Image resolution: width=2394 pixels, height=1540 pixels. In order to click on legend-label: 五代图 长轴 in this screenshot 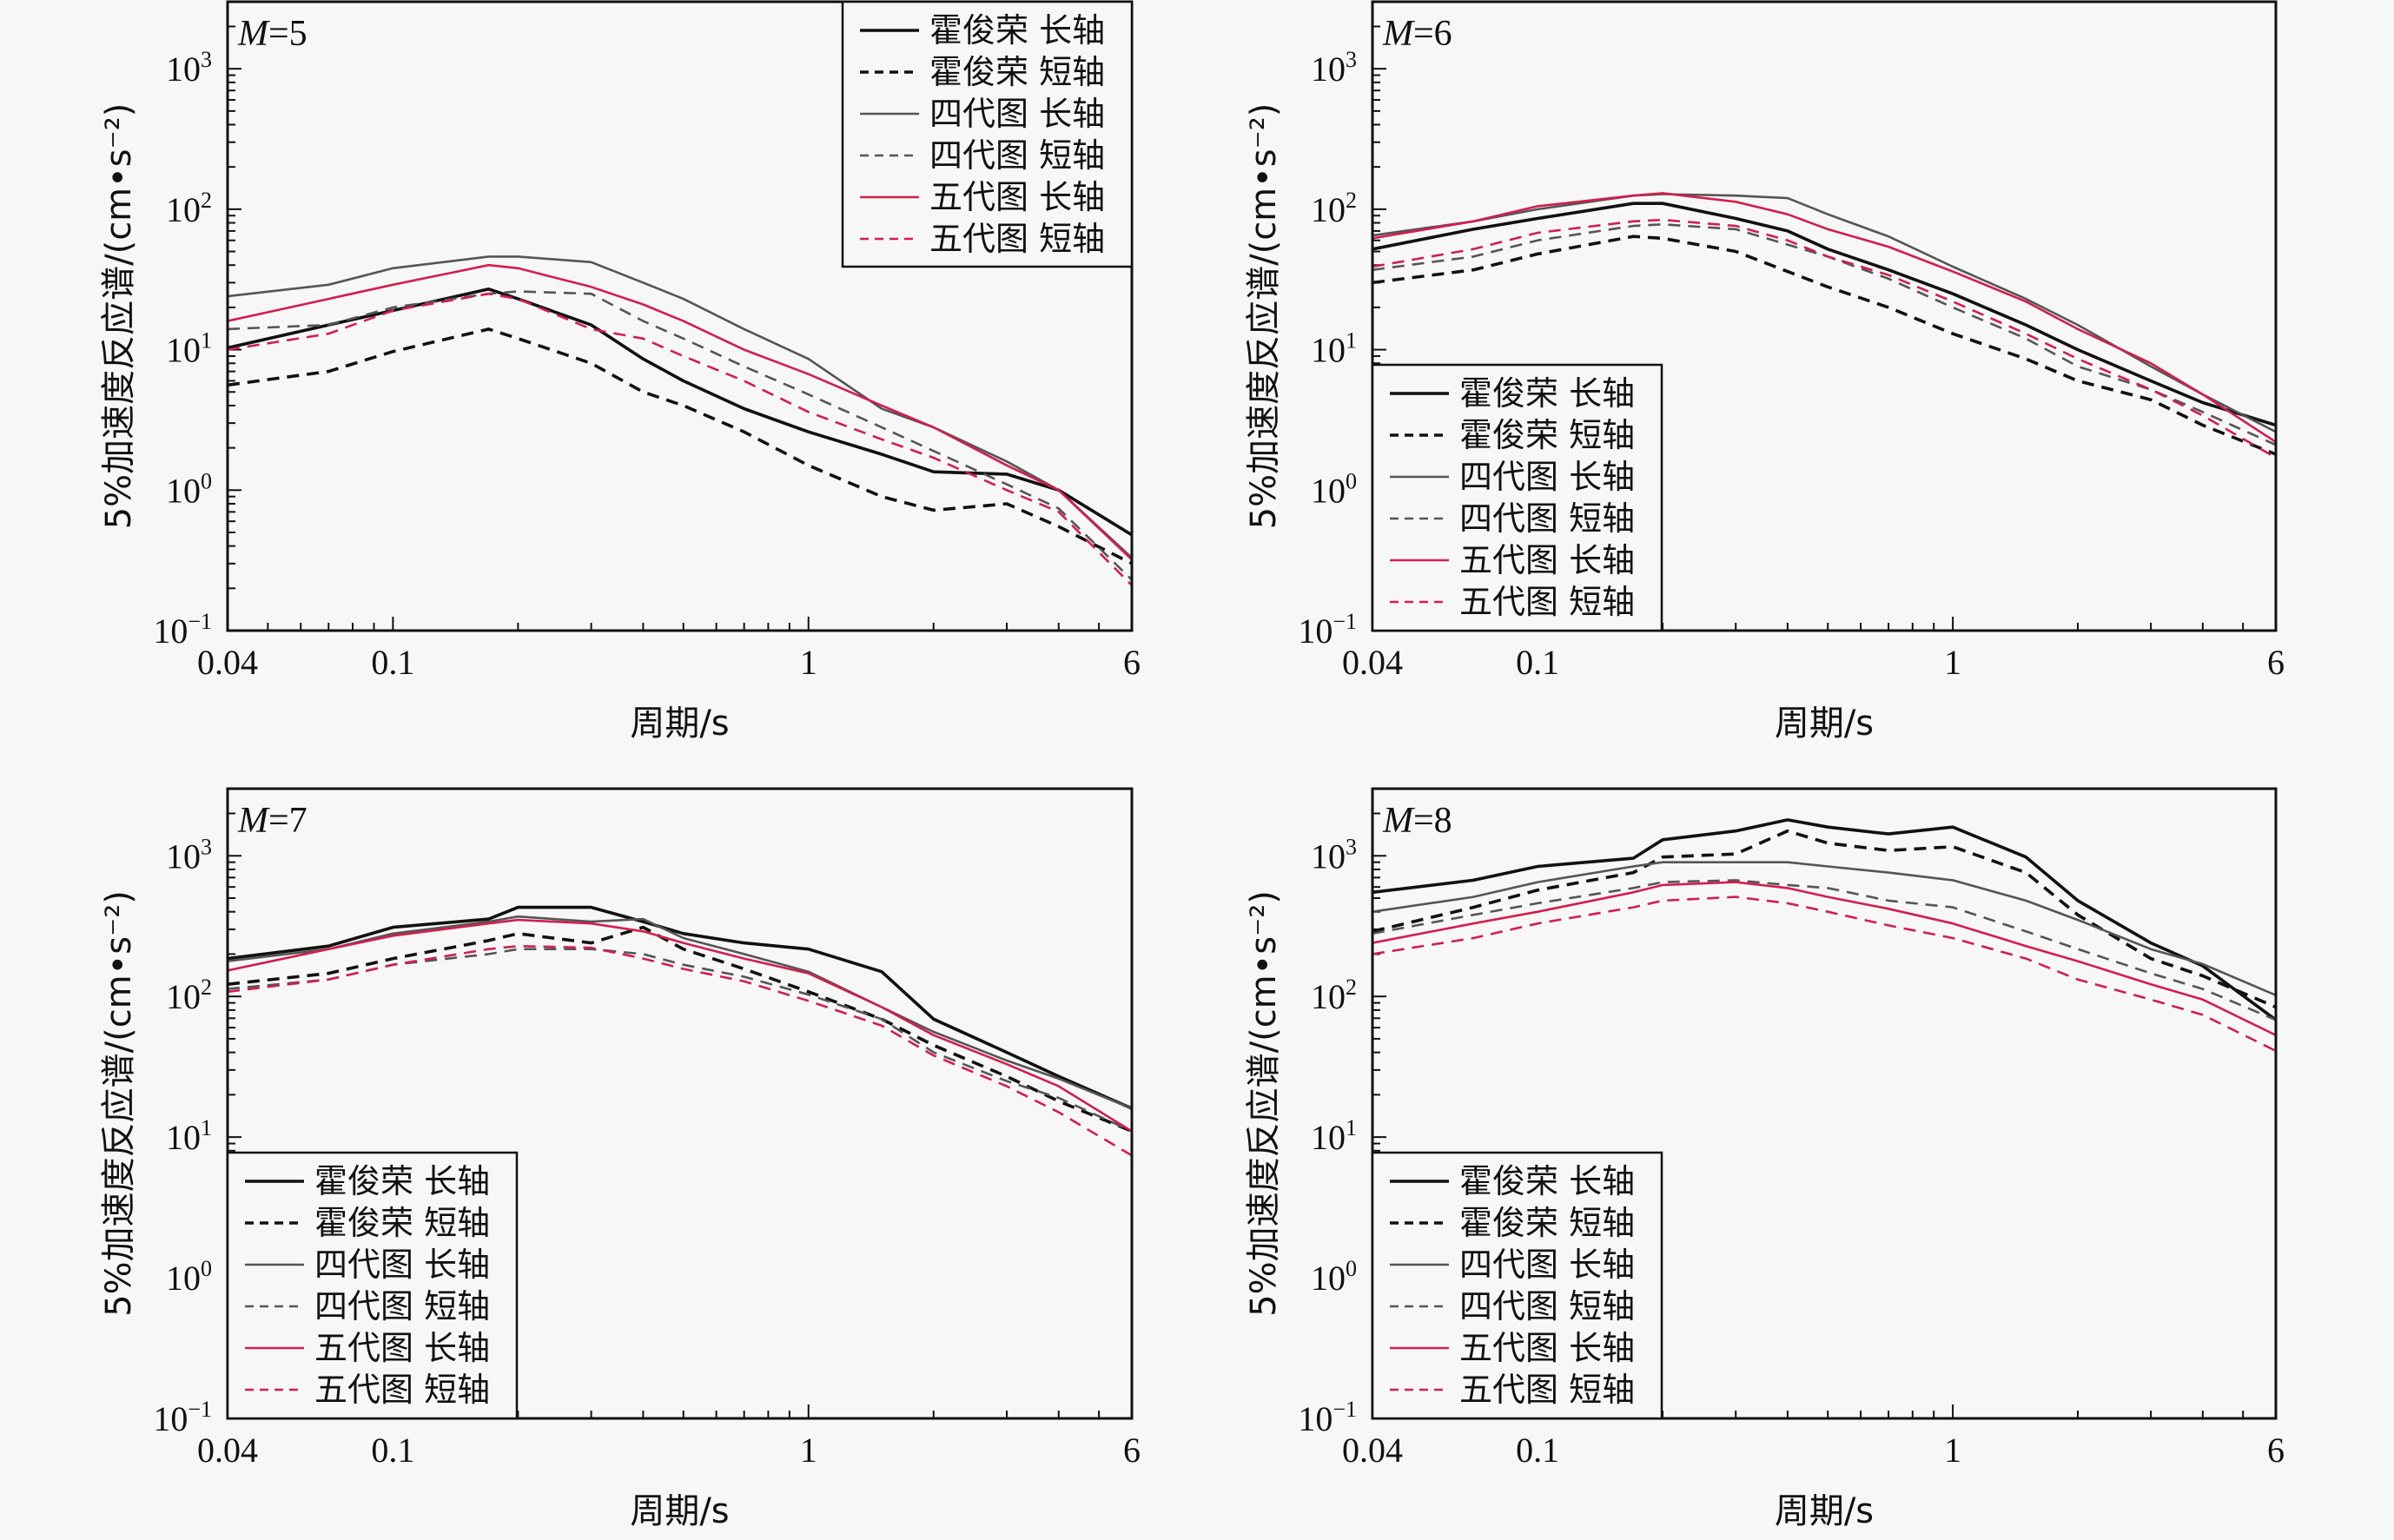, I will do `click(1547, 560)`.